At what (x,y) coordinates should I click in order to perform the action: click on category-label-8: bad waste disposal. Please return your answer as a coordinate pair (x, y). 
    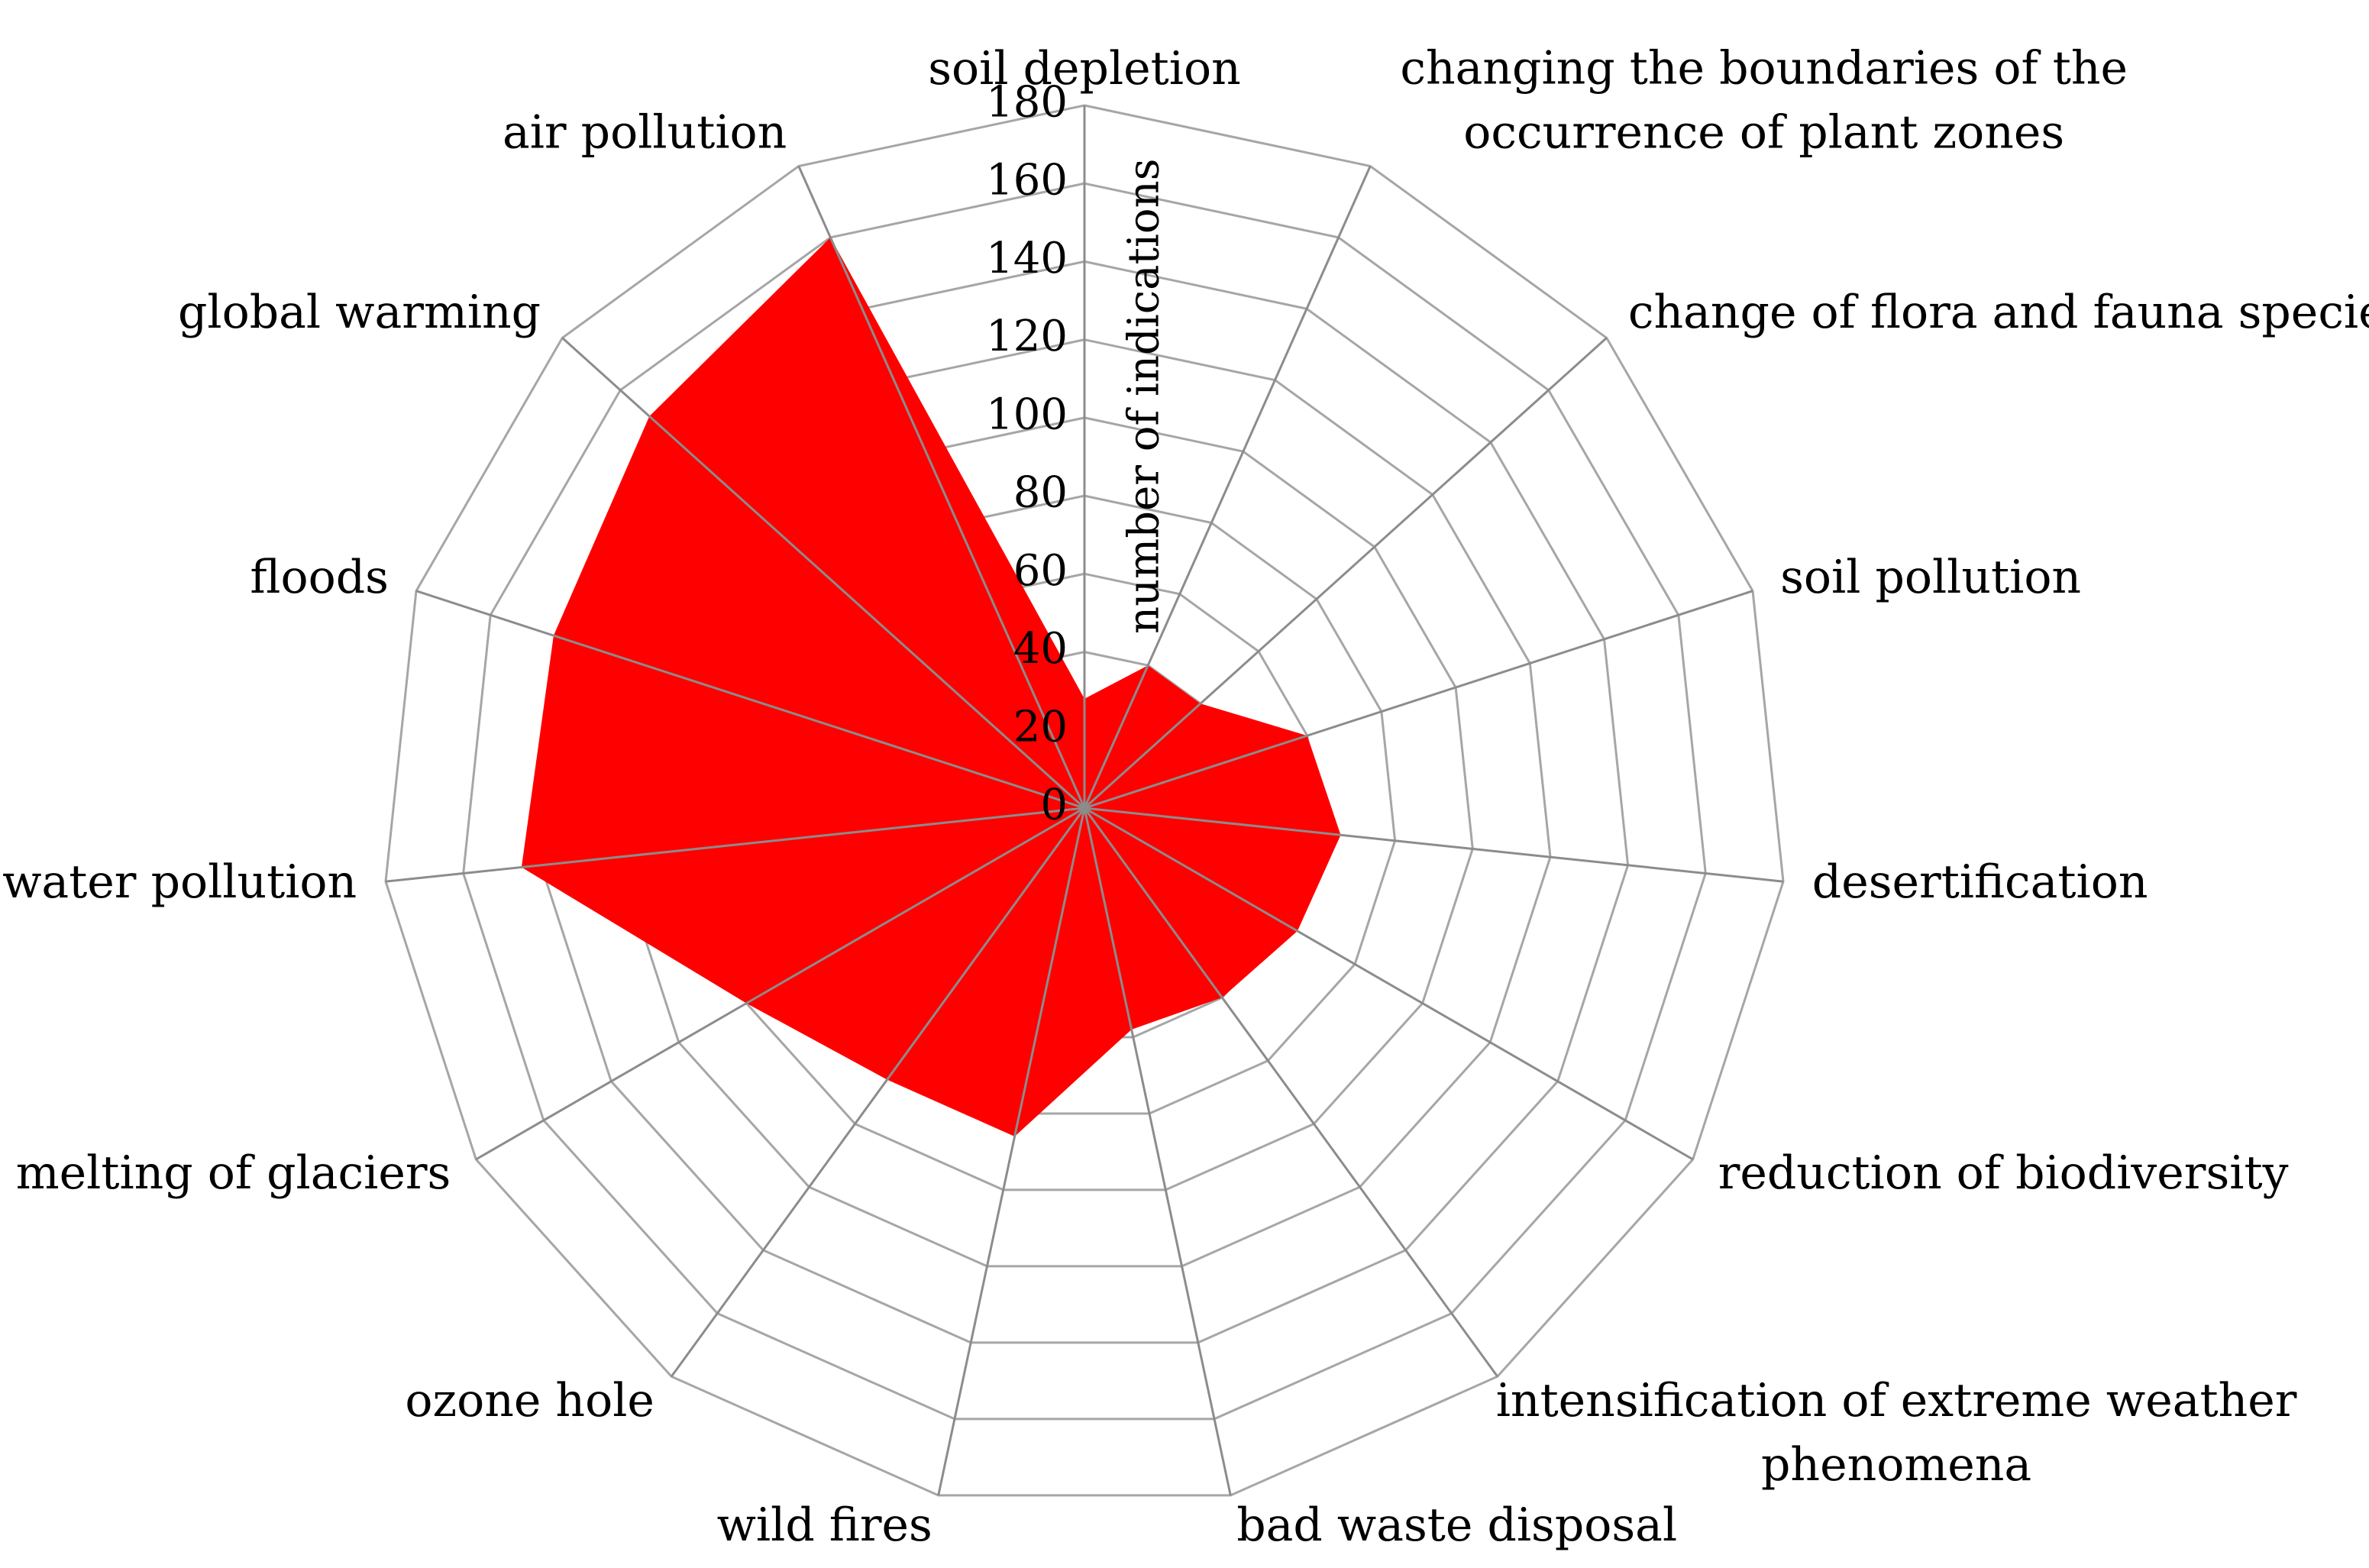
    Looking at the image, I should click on (1457, 1524).